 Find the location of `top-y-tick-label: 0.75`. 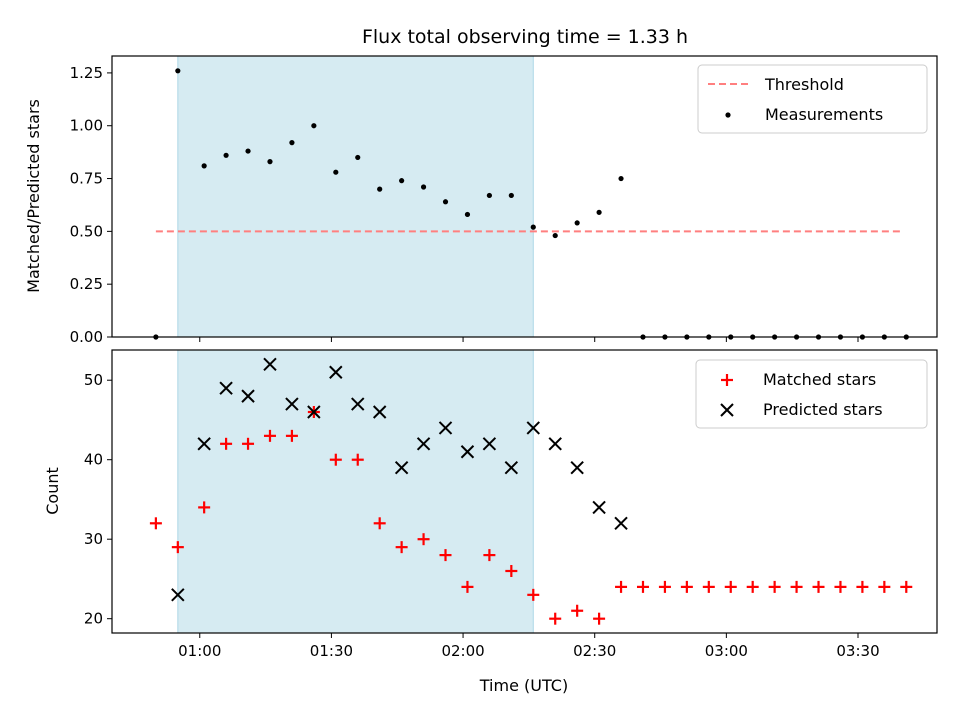

top-y-tick-label: 0.75 is located at coordinates (86, 179).